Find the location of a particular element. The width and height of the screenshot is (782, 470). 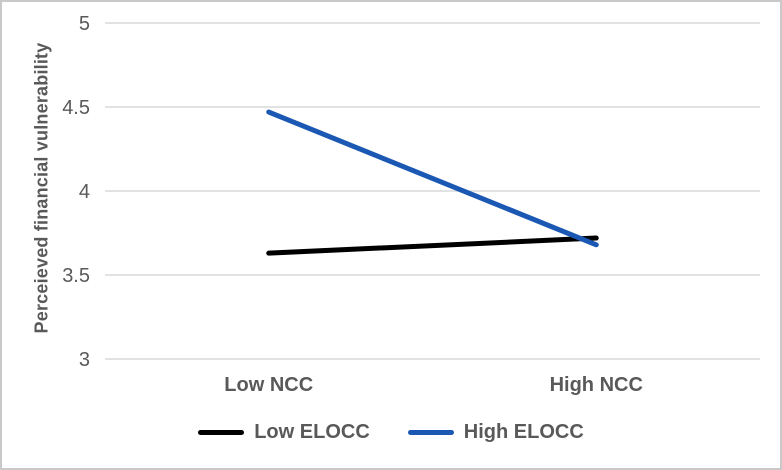

legend-item-low-elocc: Low ELOCC is located at coordinates (284, 432).